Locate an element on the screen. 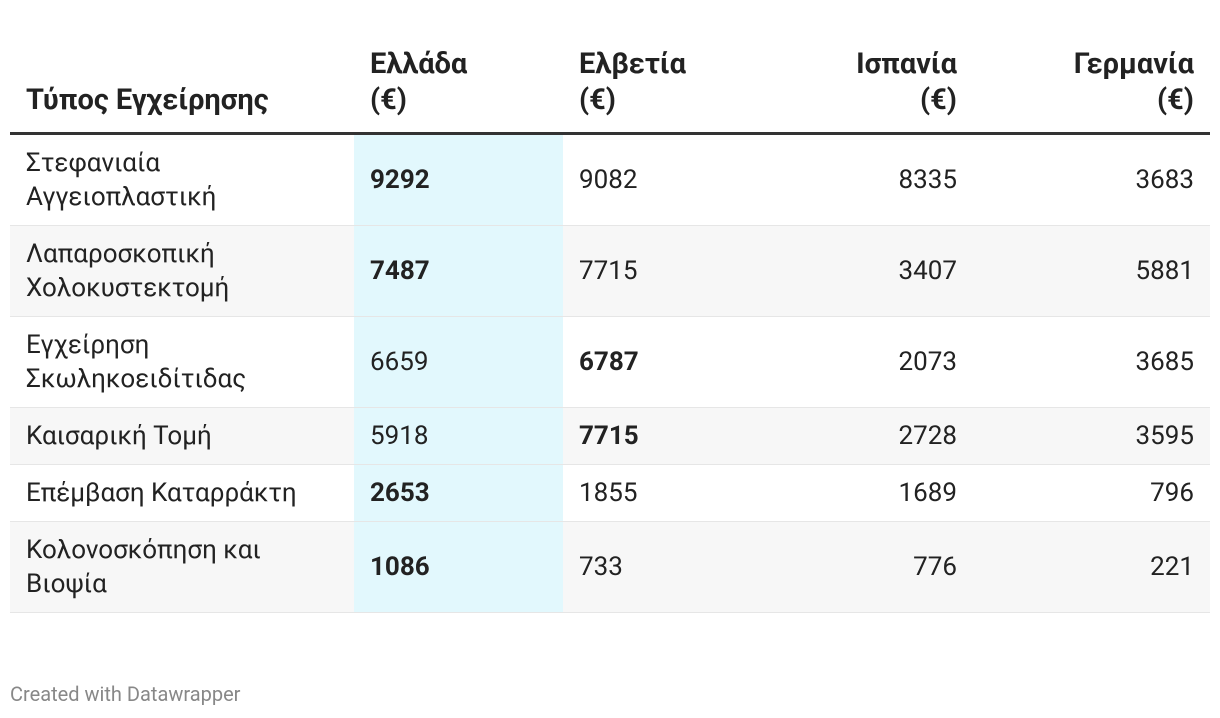 The image size is (1220, 718). row-label: Λαπαροσκοπική Χολοκυστεκτομή is located at coordinates (182, 271).